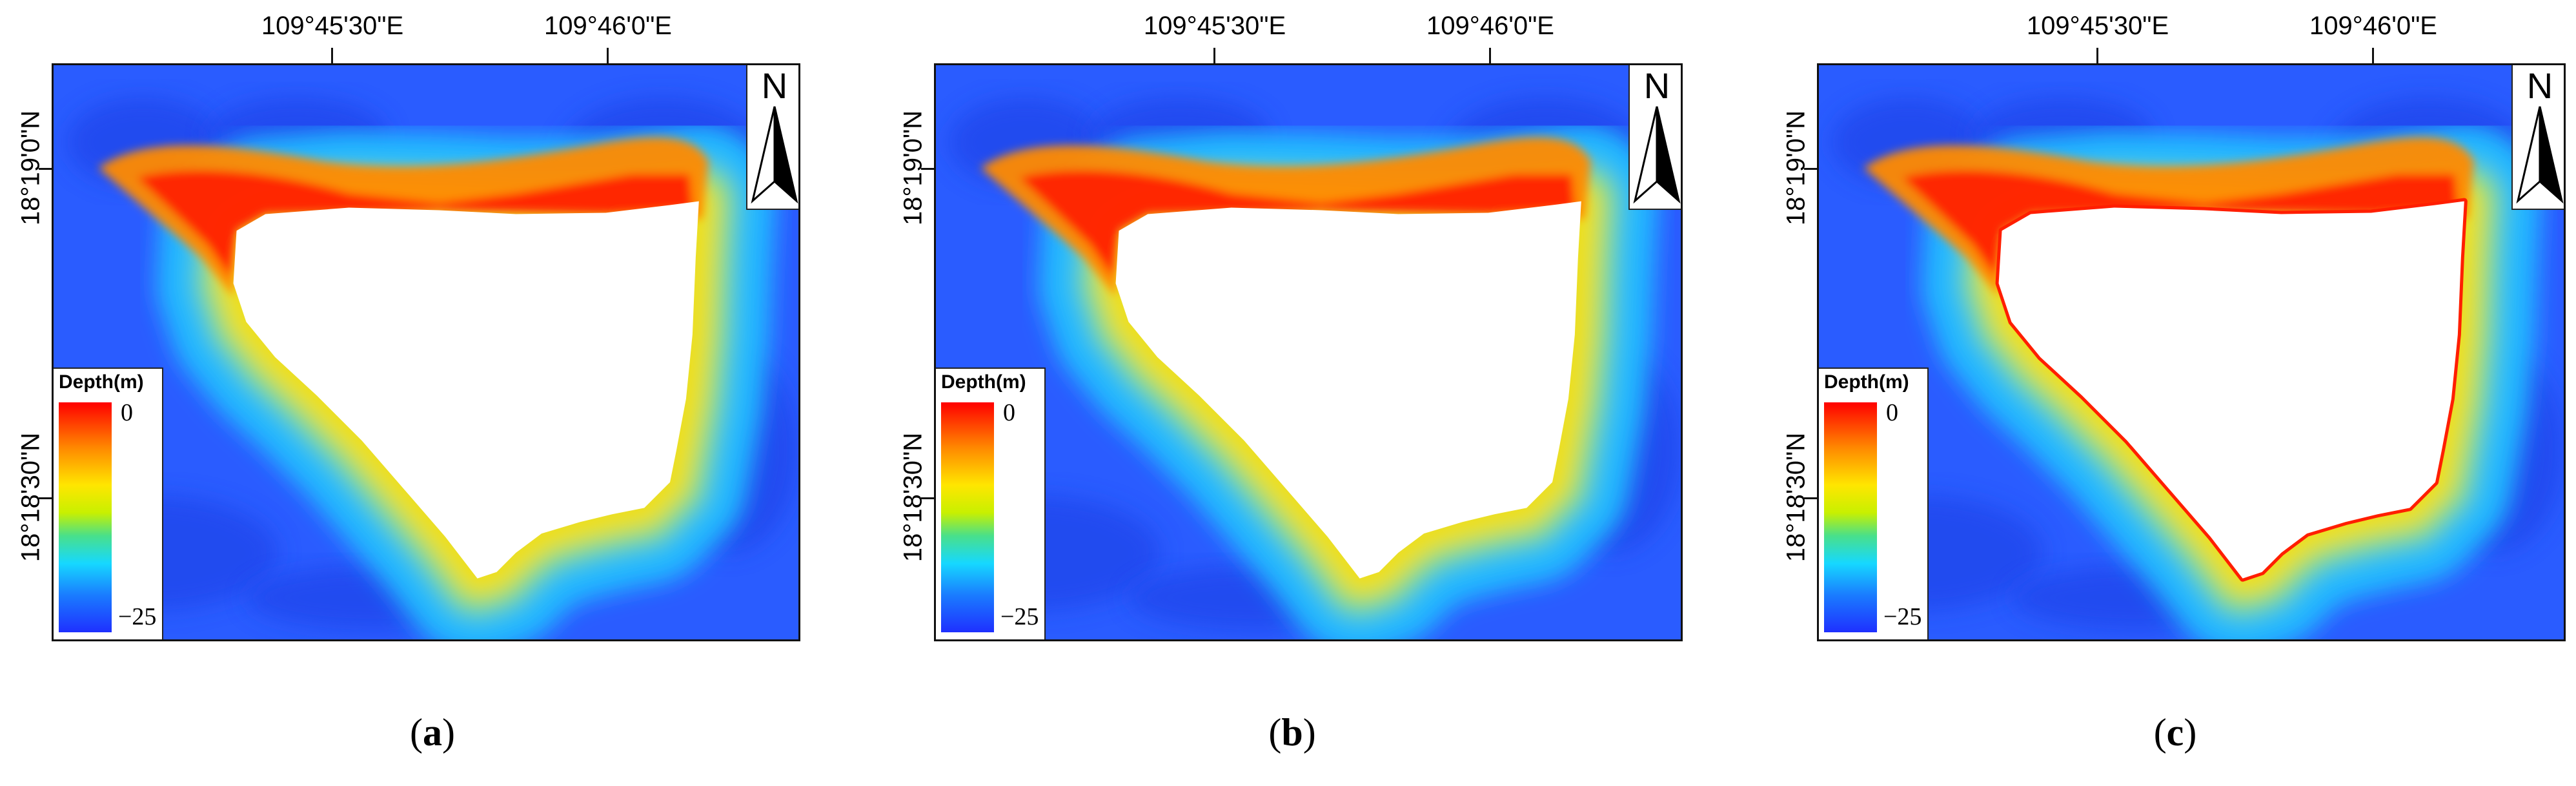 This screenshot has height=786, width=2576. I want to click on caption-letter: b, so click(1292, 732).